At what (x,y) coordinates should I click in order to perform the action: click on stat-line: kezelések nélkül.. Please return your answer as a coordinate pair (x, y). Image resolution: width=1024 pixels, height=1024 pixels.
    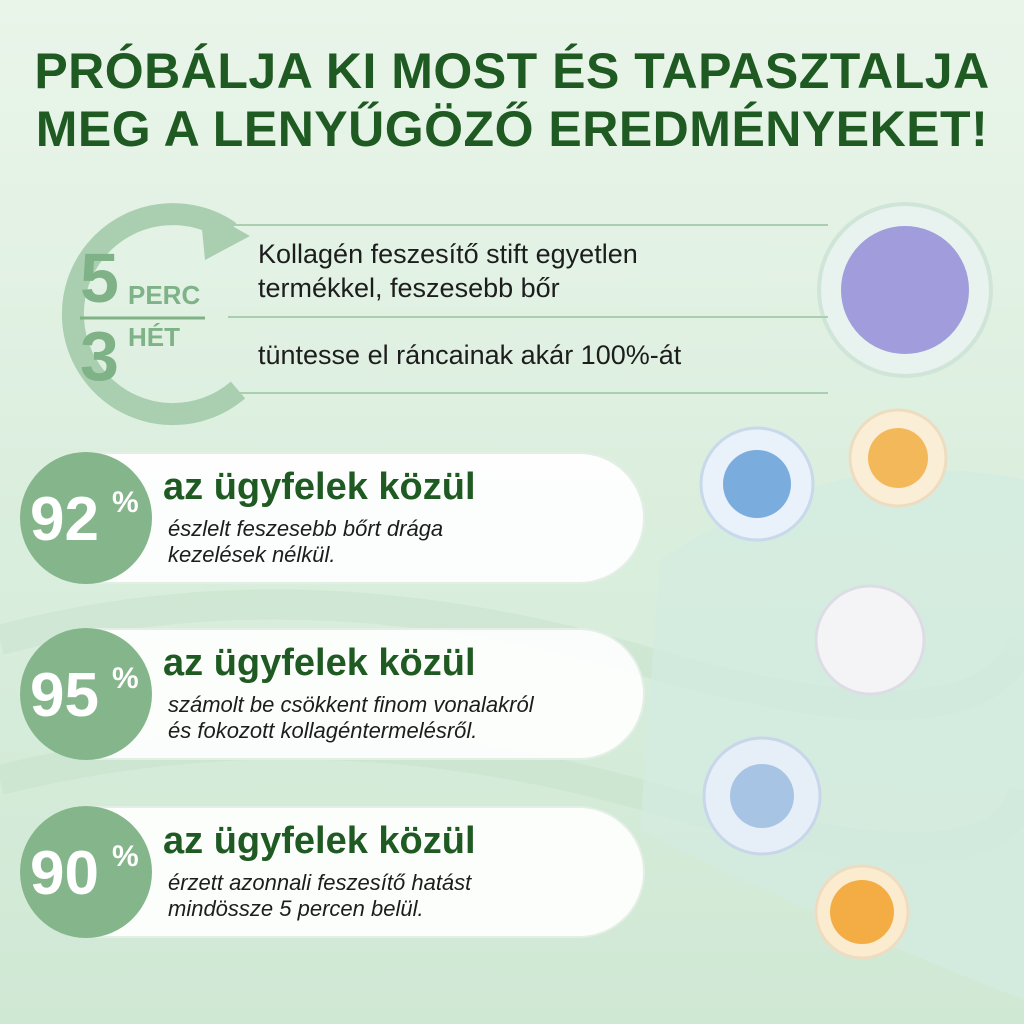
    Looking at the image, I should click on (252, 554).